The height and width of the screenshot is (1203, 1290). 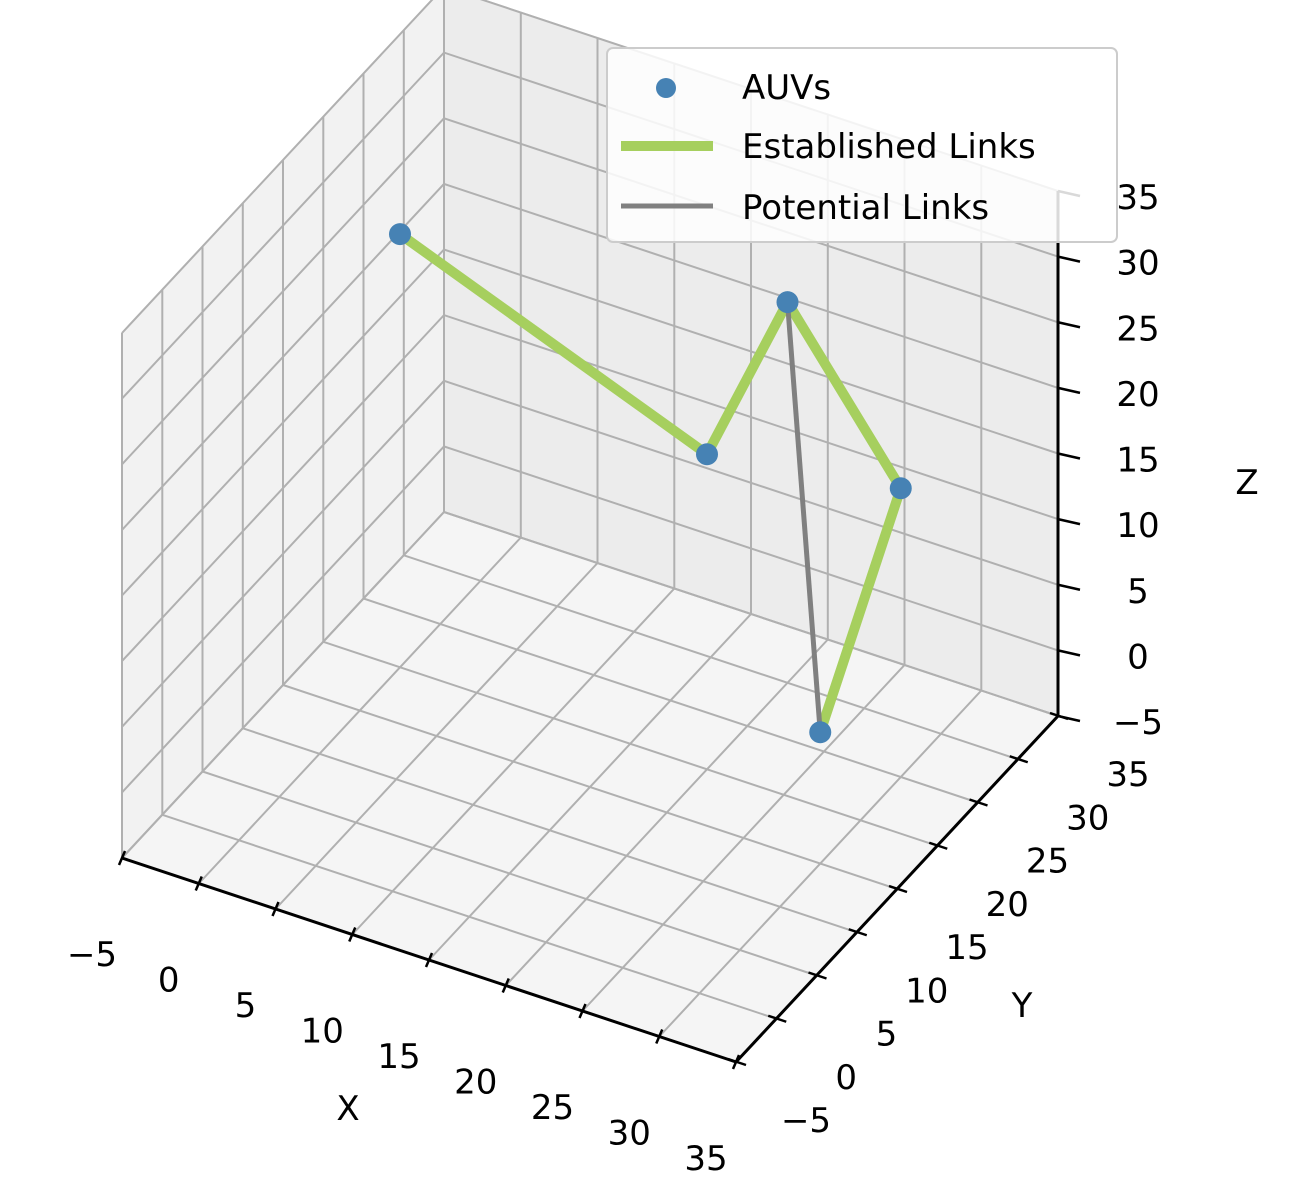 What do you see at coordinates (1137, 198) in the screenshot?
I see `z-tick-label: 35` at bounding box center [1137, 198].